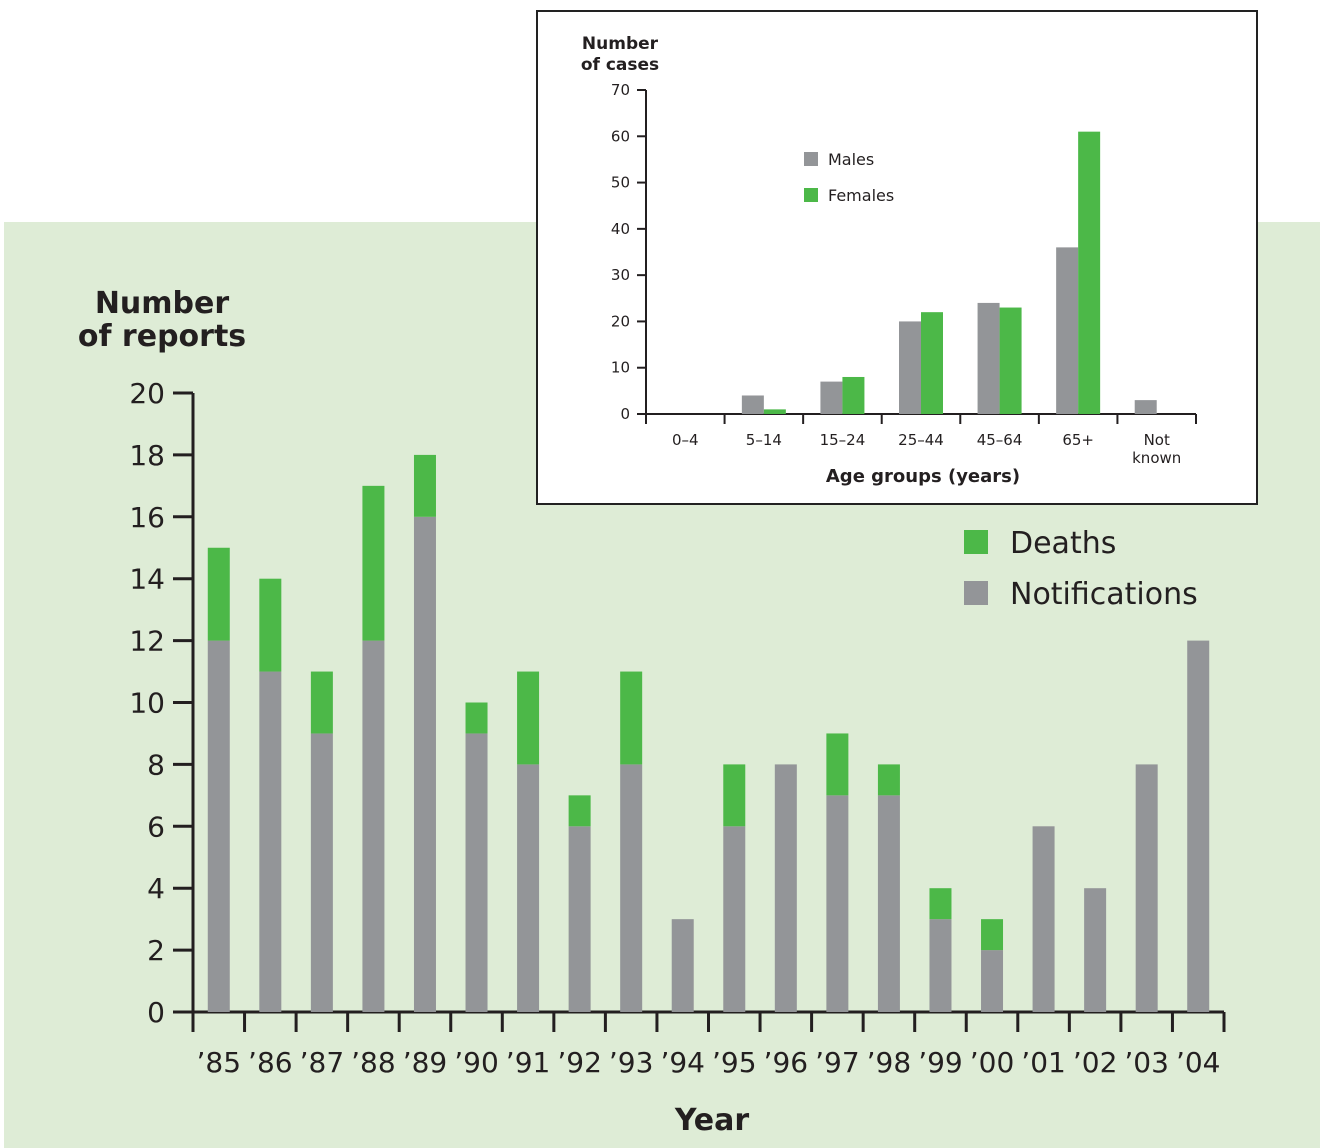 This screenshot has width=1320, height=1148. I want to click on inset-y-tick-label: 30, so click(620, 275).